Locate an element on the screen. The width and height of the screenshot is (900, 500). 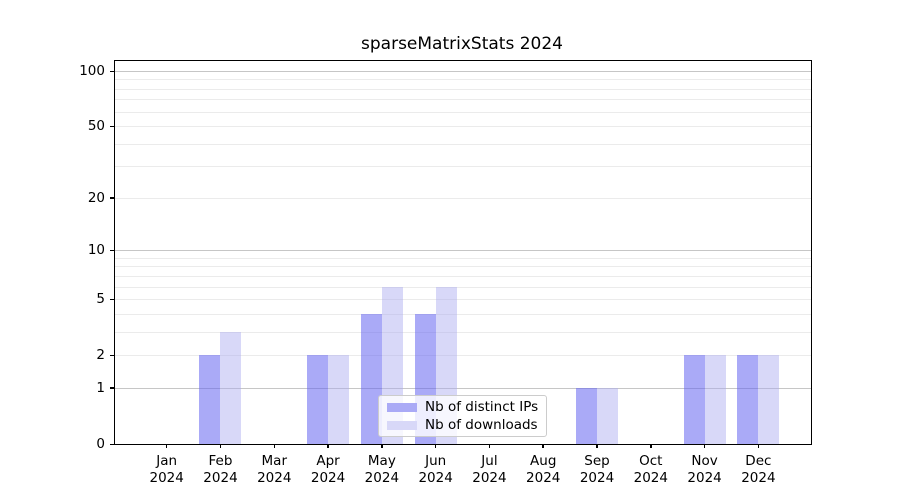
y-tick-label: 50 is located at coordinates (96, 126).